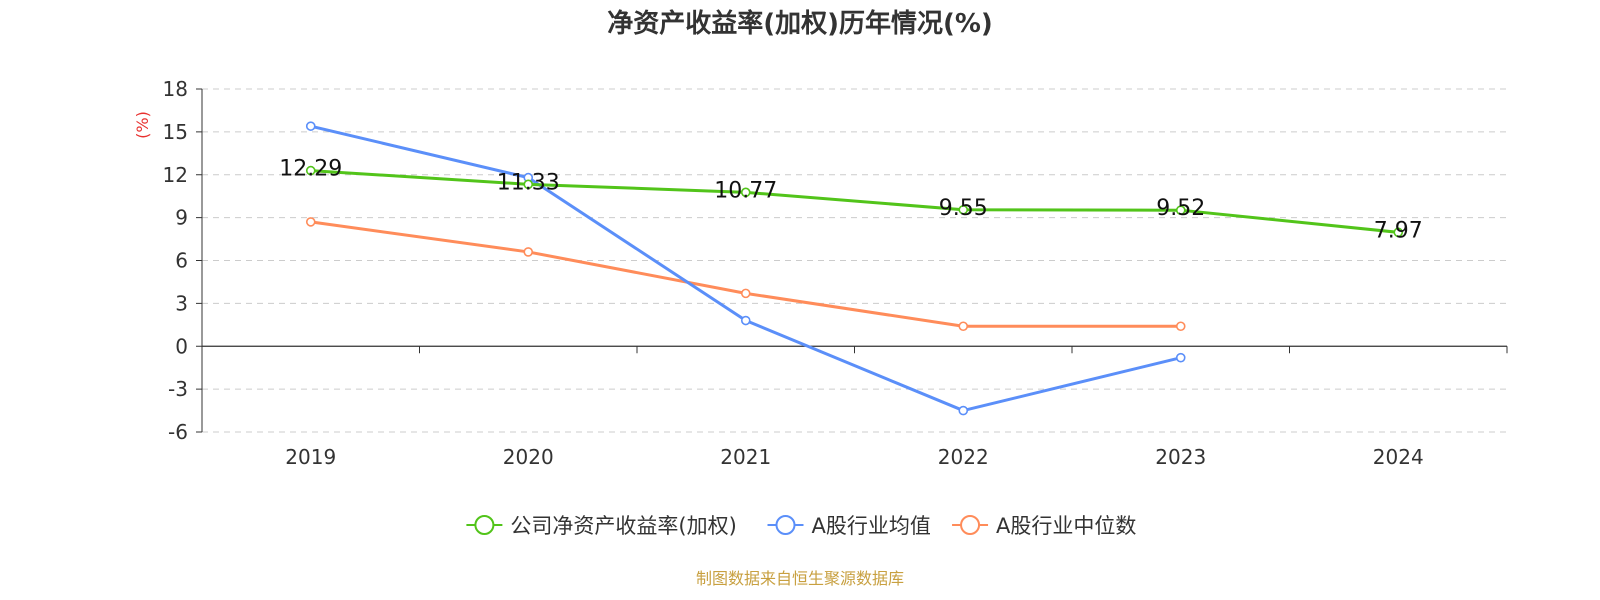 This screenshot has height=600, width=1600. I want to click on y-axis-ticks: -6 -3 0 3 6 9 12 15 18, so click(182, 260).